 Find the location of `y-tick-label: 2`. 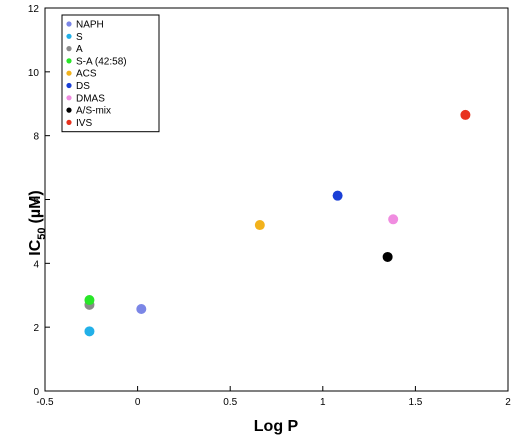

y-tick-label: 2 is located at coordinates (36, 328).